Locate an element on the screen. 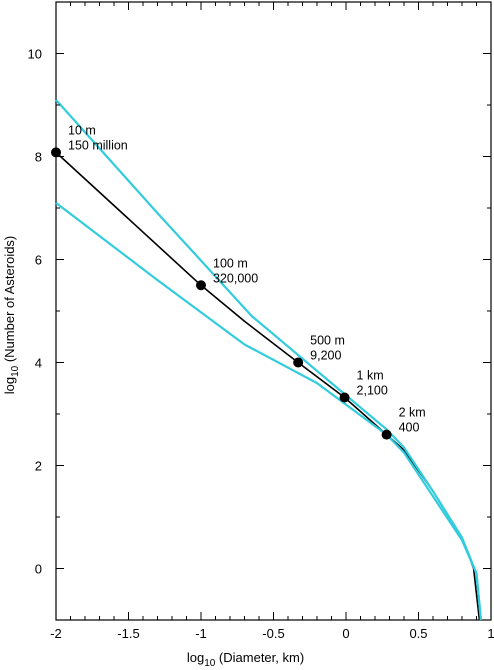 The image size is (494, 670). point-count-label: 400 is located at coordinates (409, 428).